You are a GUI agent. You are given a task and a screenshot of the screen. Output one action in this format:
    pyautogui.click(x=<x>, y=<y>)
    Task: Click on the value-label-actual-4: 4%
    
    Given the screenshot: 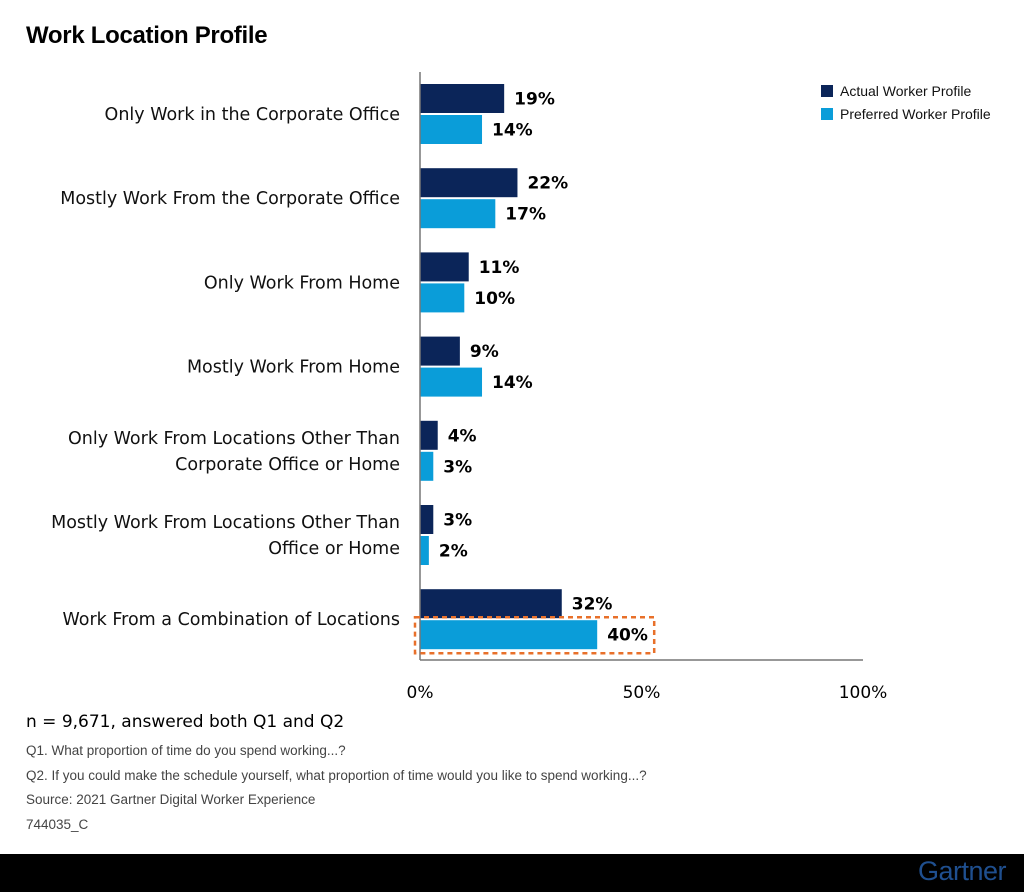 What is the action you would take?
    pyautogui.click(x=462, y=436)
    